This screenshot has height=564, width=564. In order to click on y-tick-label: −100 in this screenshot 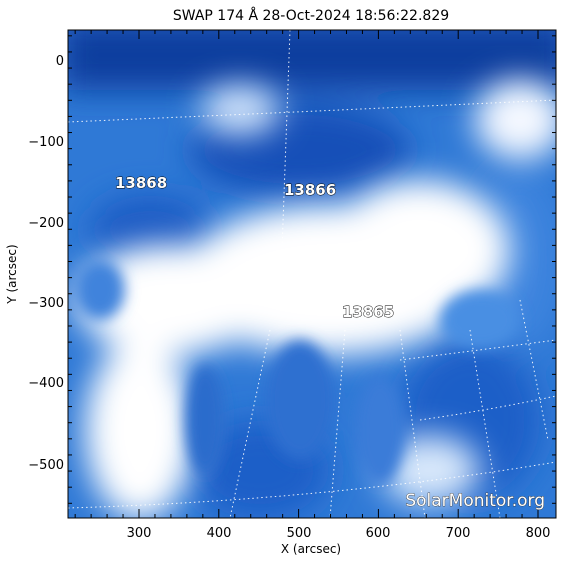, I will do `click(46, 142)`.